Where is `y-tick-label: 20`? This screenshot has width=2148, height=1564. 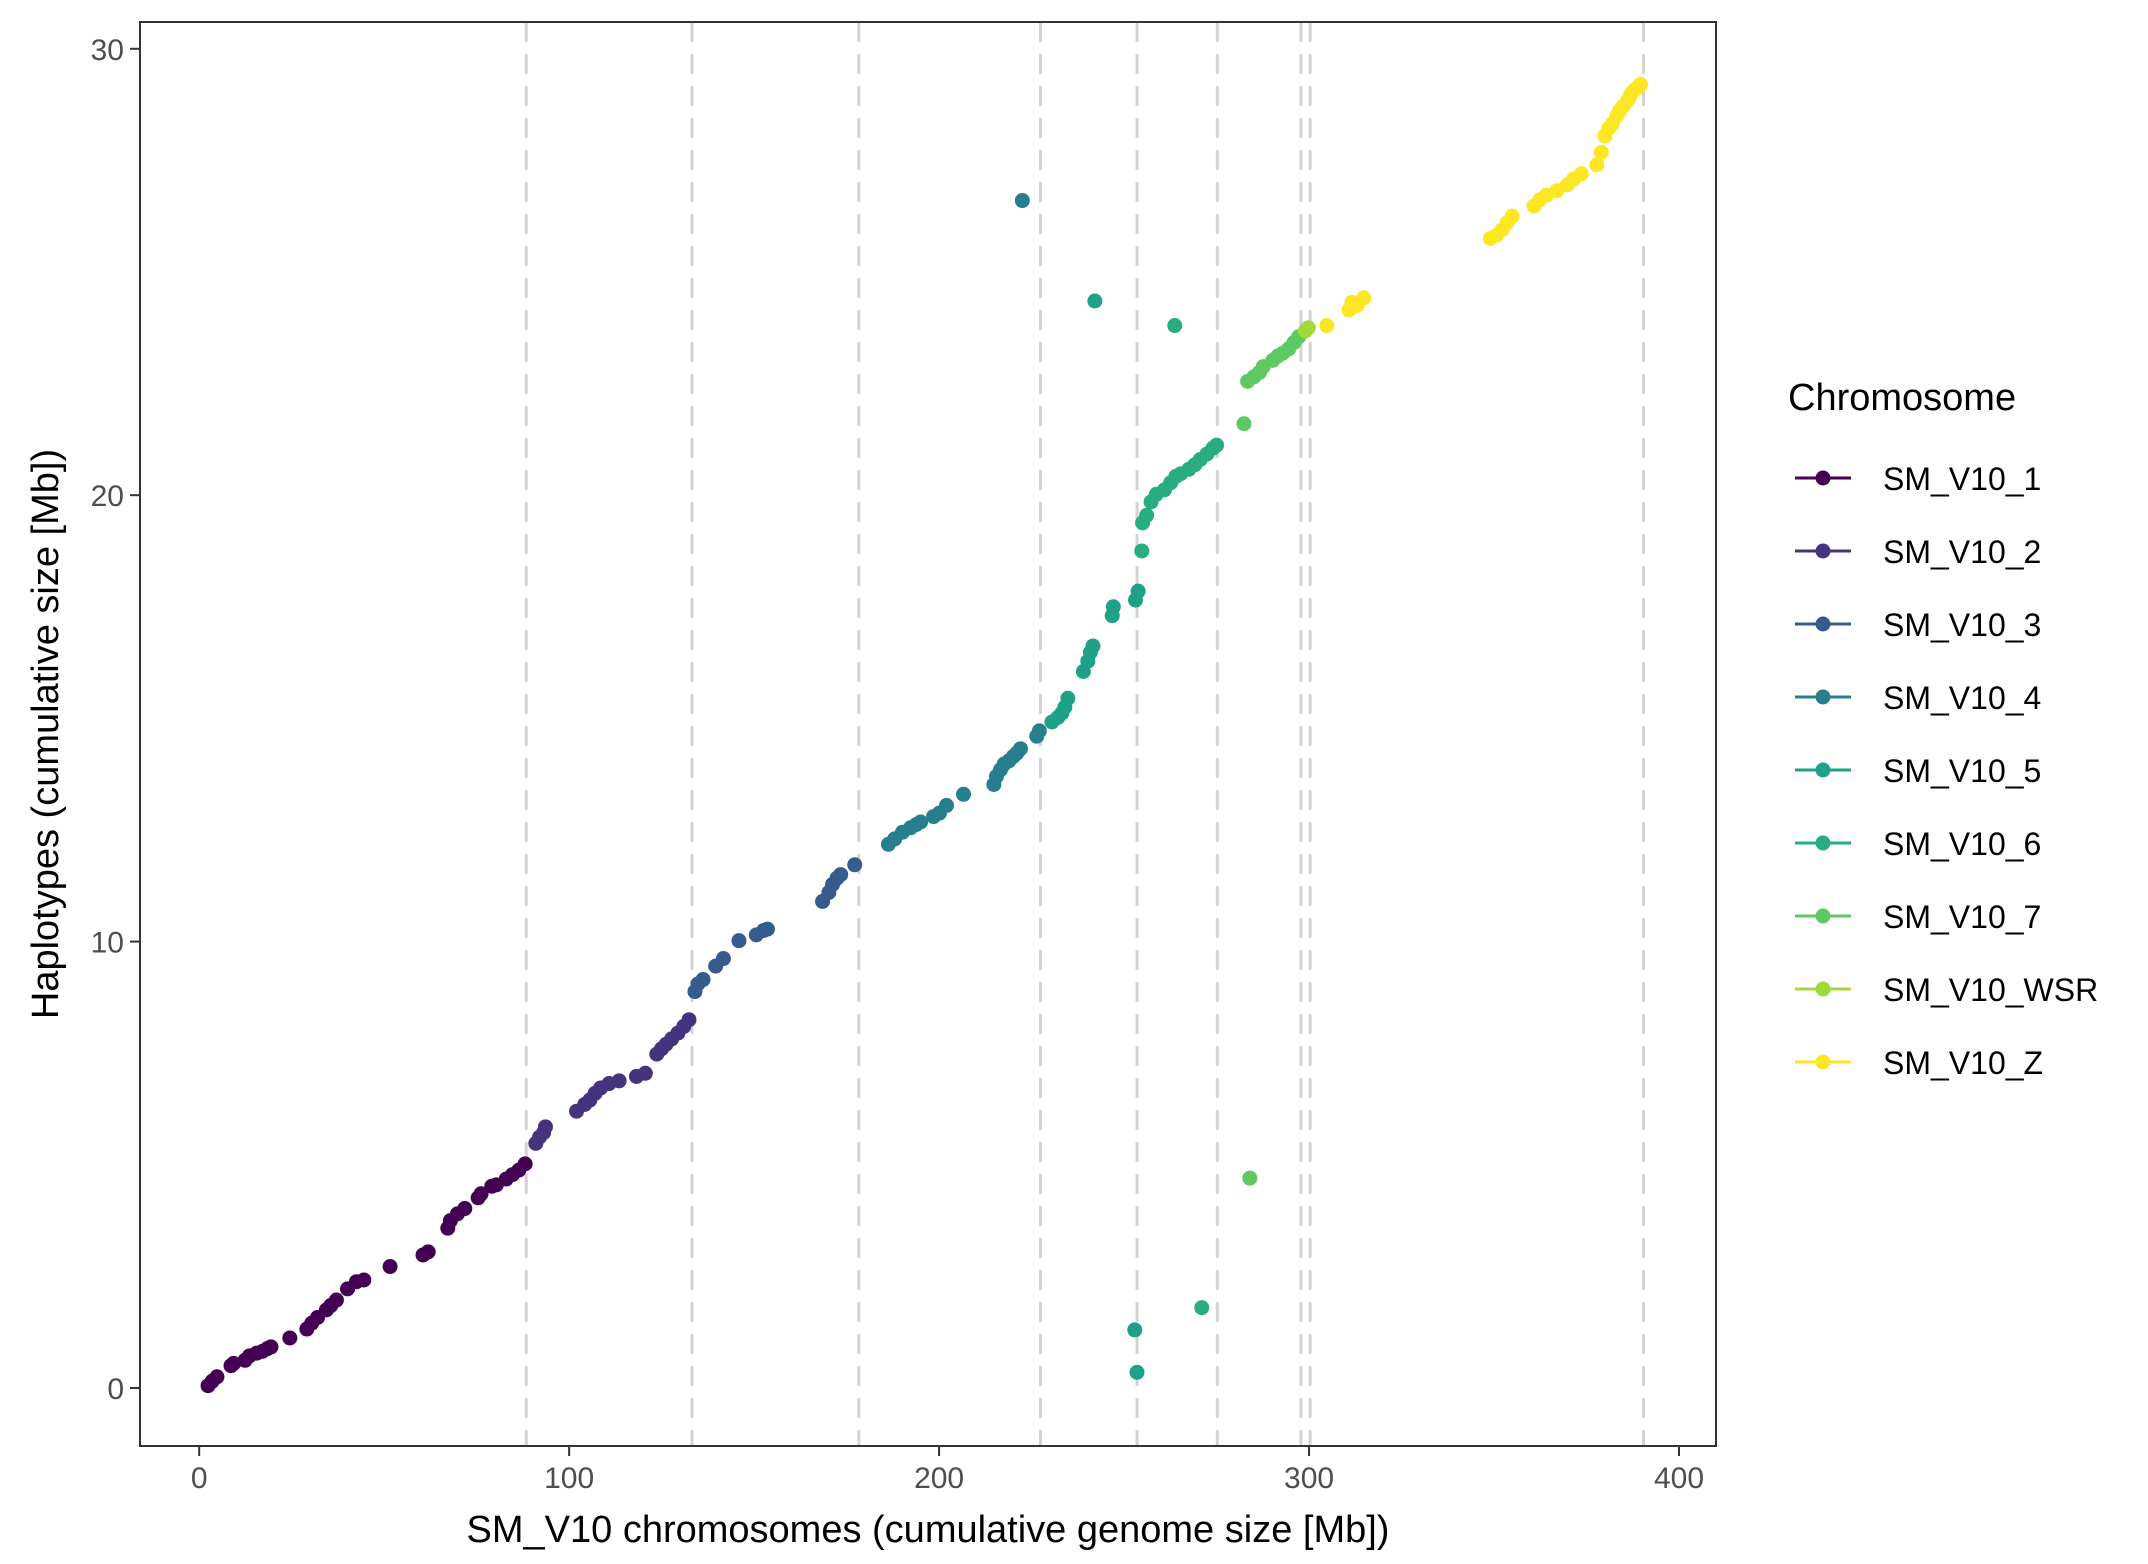
y-tick-label: 20 is located at coordinates (107, 496).